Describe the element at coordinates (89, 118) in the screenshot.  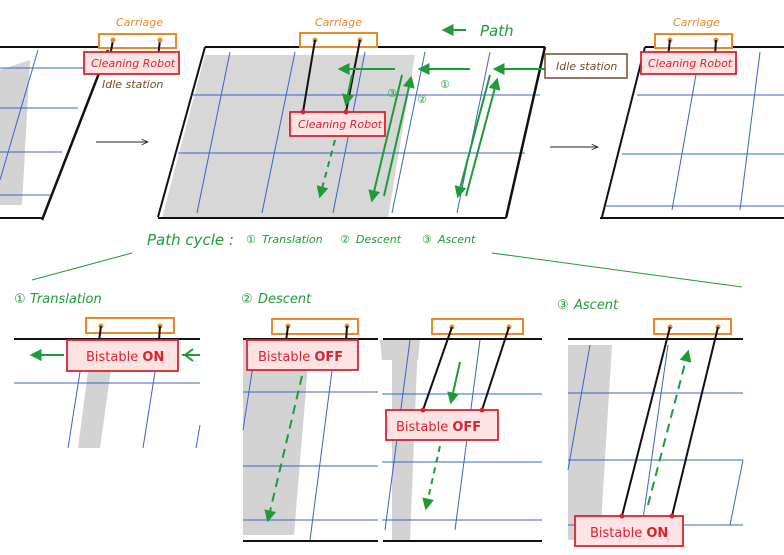
I see `top-left-panel: Carriage Cleaning Robot Idle station` at that location.